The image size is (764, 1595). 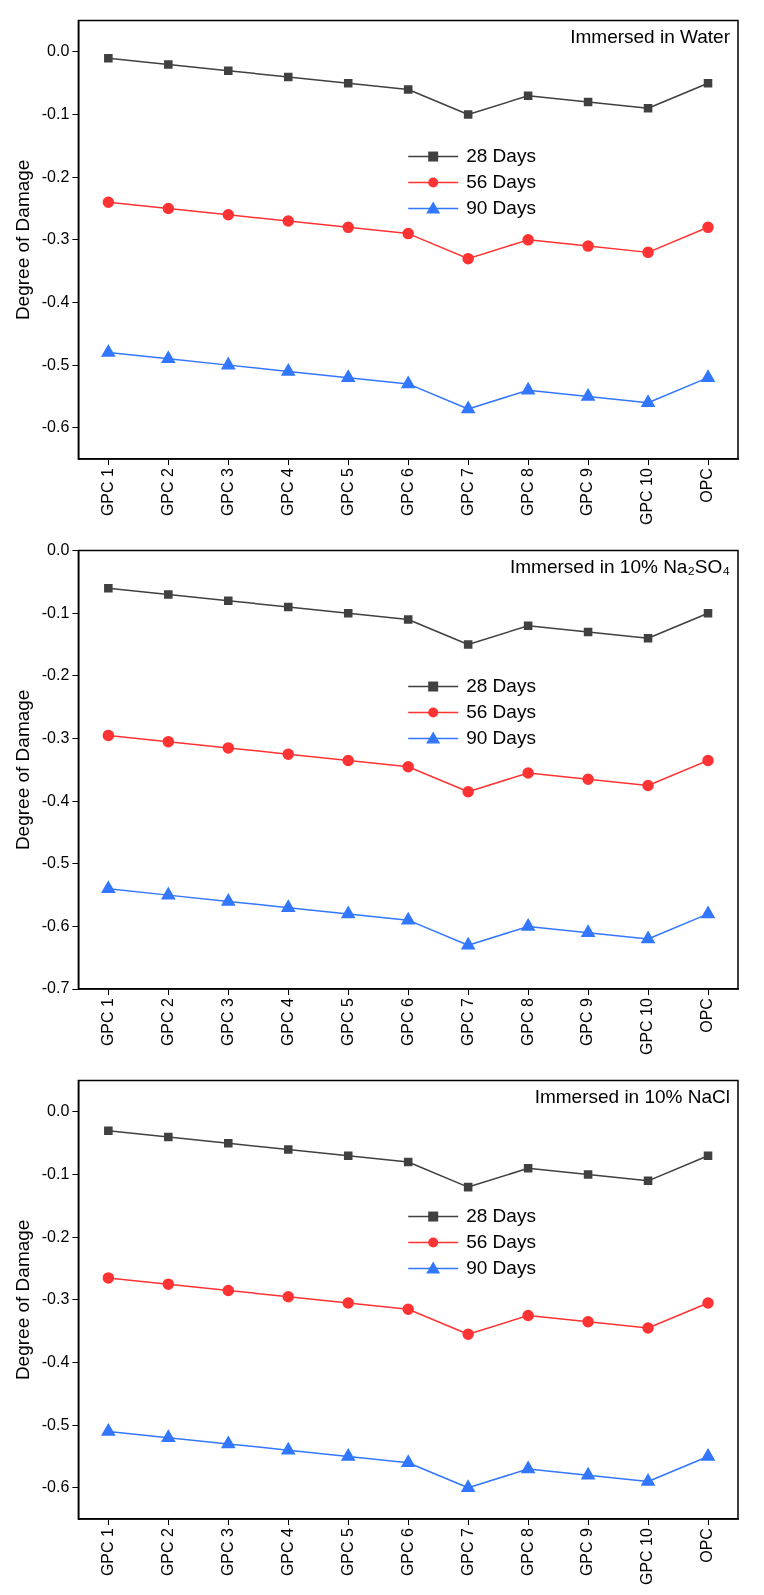 I want to click on y-tick-label: -0.1, so click(x=55, y=113).